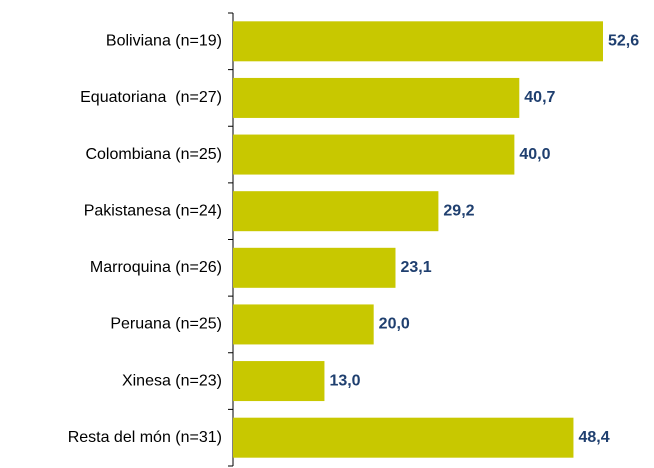 The width and height of the screenshot is (654, 468). What do you see at coordinates (166, 324) in the screenshot?
I see `category-label: Peruana (n=25)` at bounding box center [166, 324].